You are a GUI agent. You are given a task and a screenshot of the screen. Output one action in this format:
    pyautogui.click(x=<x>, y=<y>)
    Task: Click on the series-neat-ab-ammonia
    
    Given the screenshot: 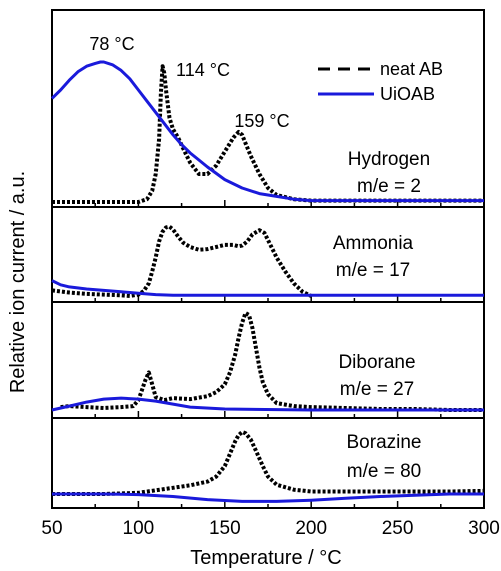 What is the action you would take?
    pyautogui.click(x=182, y=261)
    